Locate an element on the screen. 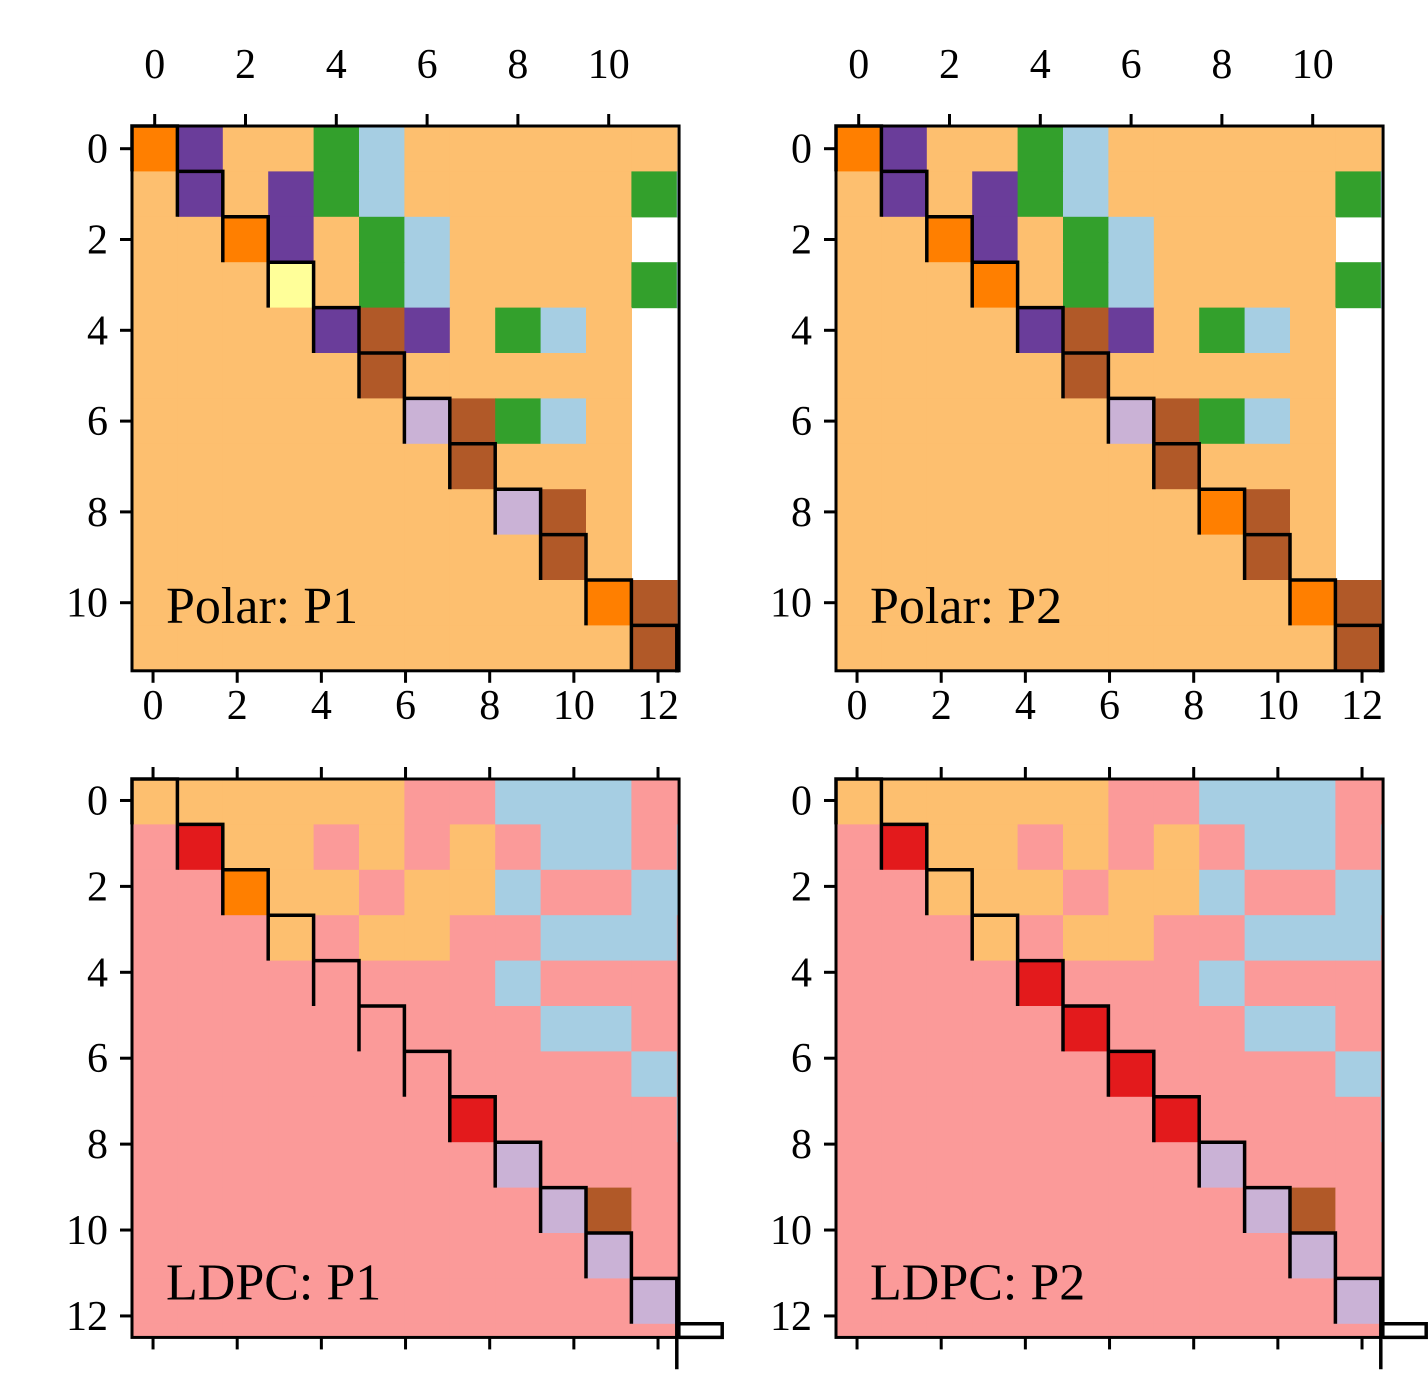 The image size is (1428, 1387). x-tick-label: 8 is located at coordinates (489, 706).